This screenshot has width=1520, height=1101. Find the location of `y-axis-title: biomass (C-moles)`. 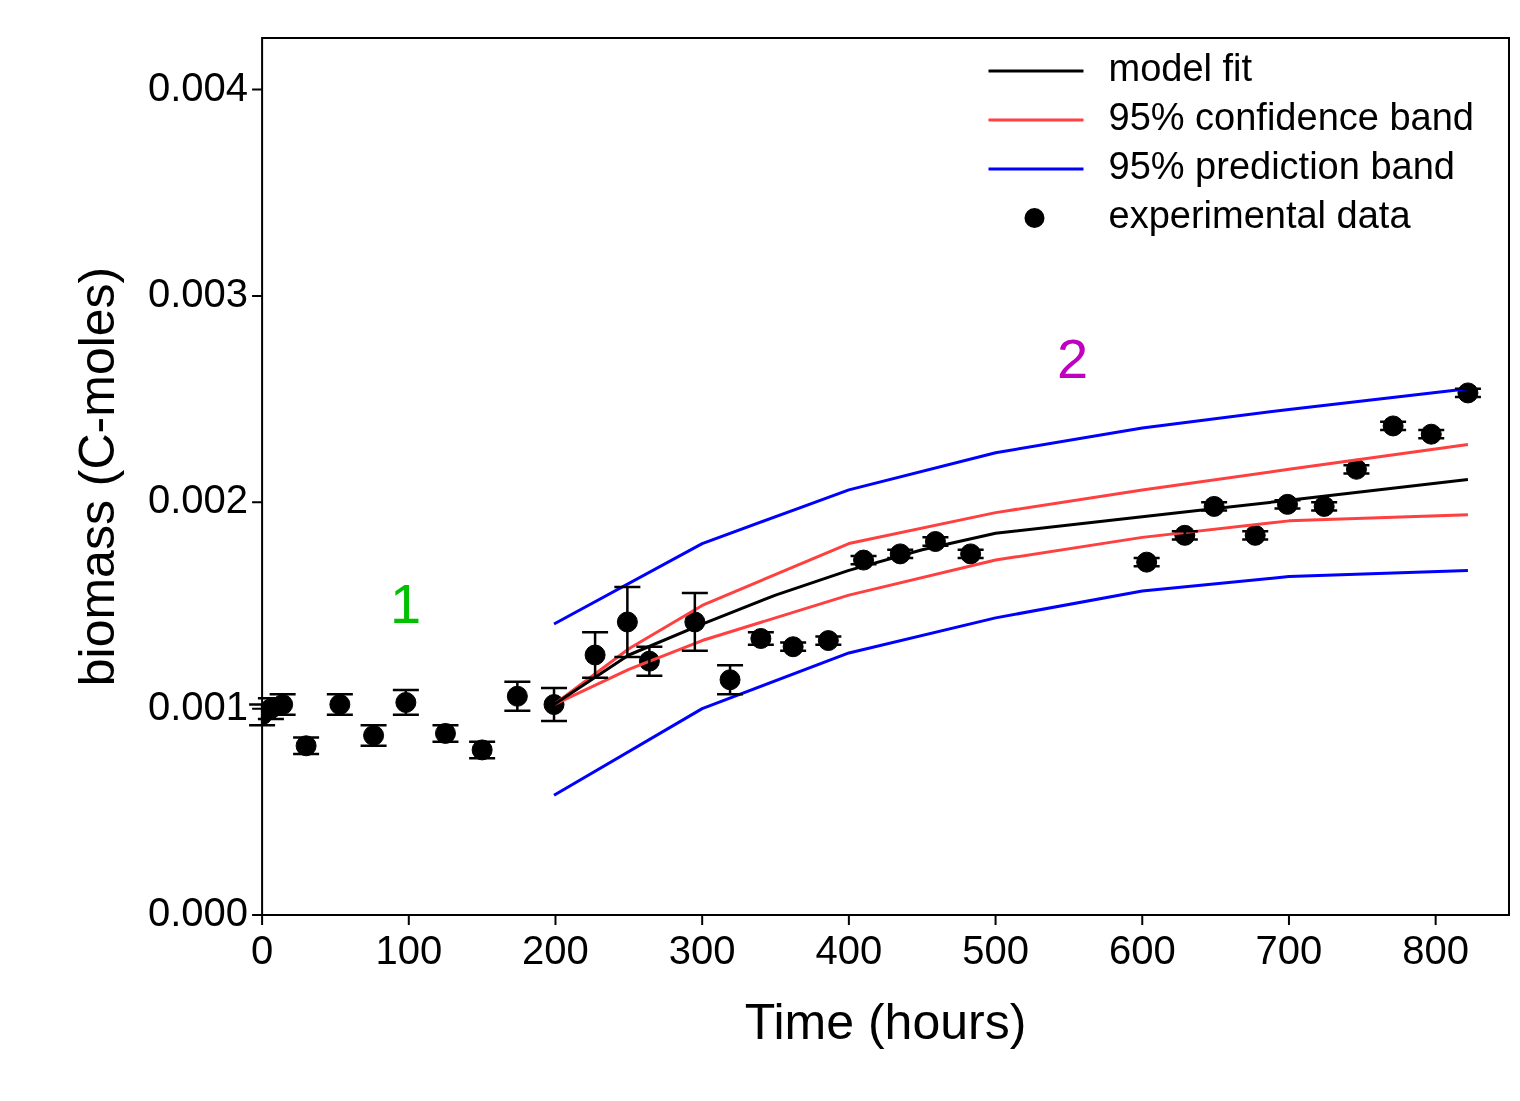

y-axis-title: biomass (C-moles) is located at coordinates (96, 476).